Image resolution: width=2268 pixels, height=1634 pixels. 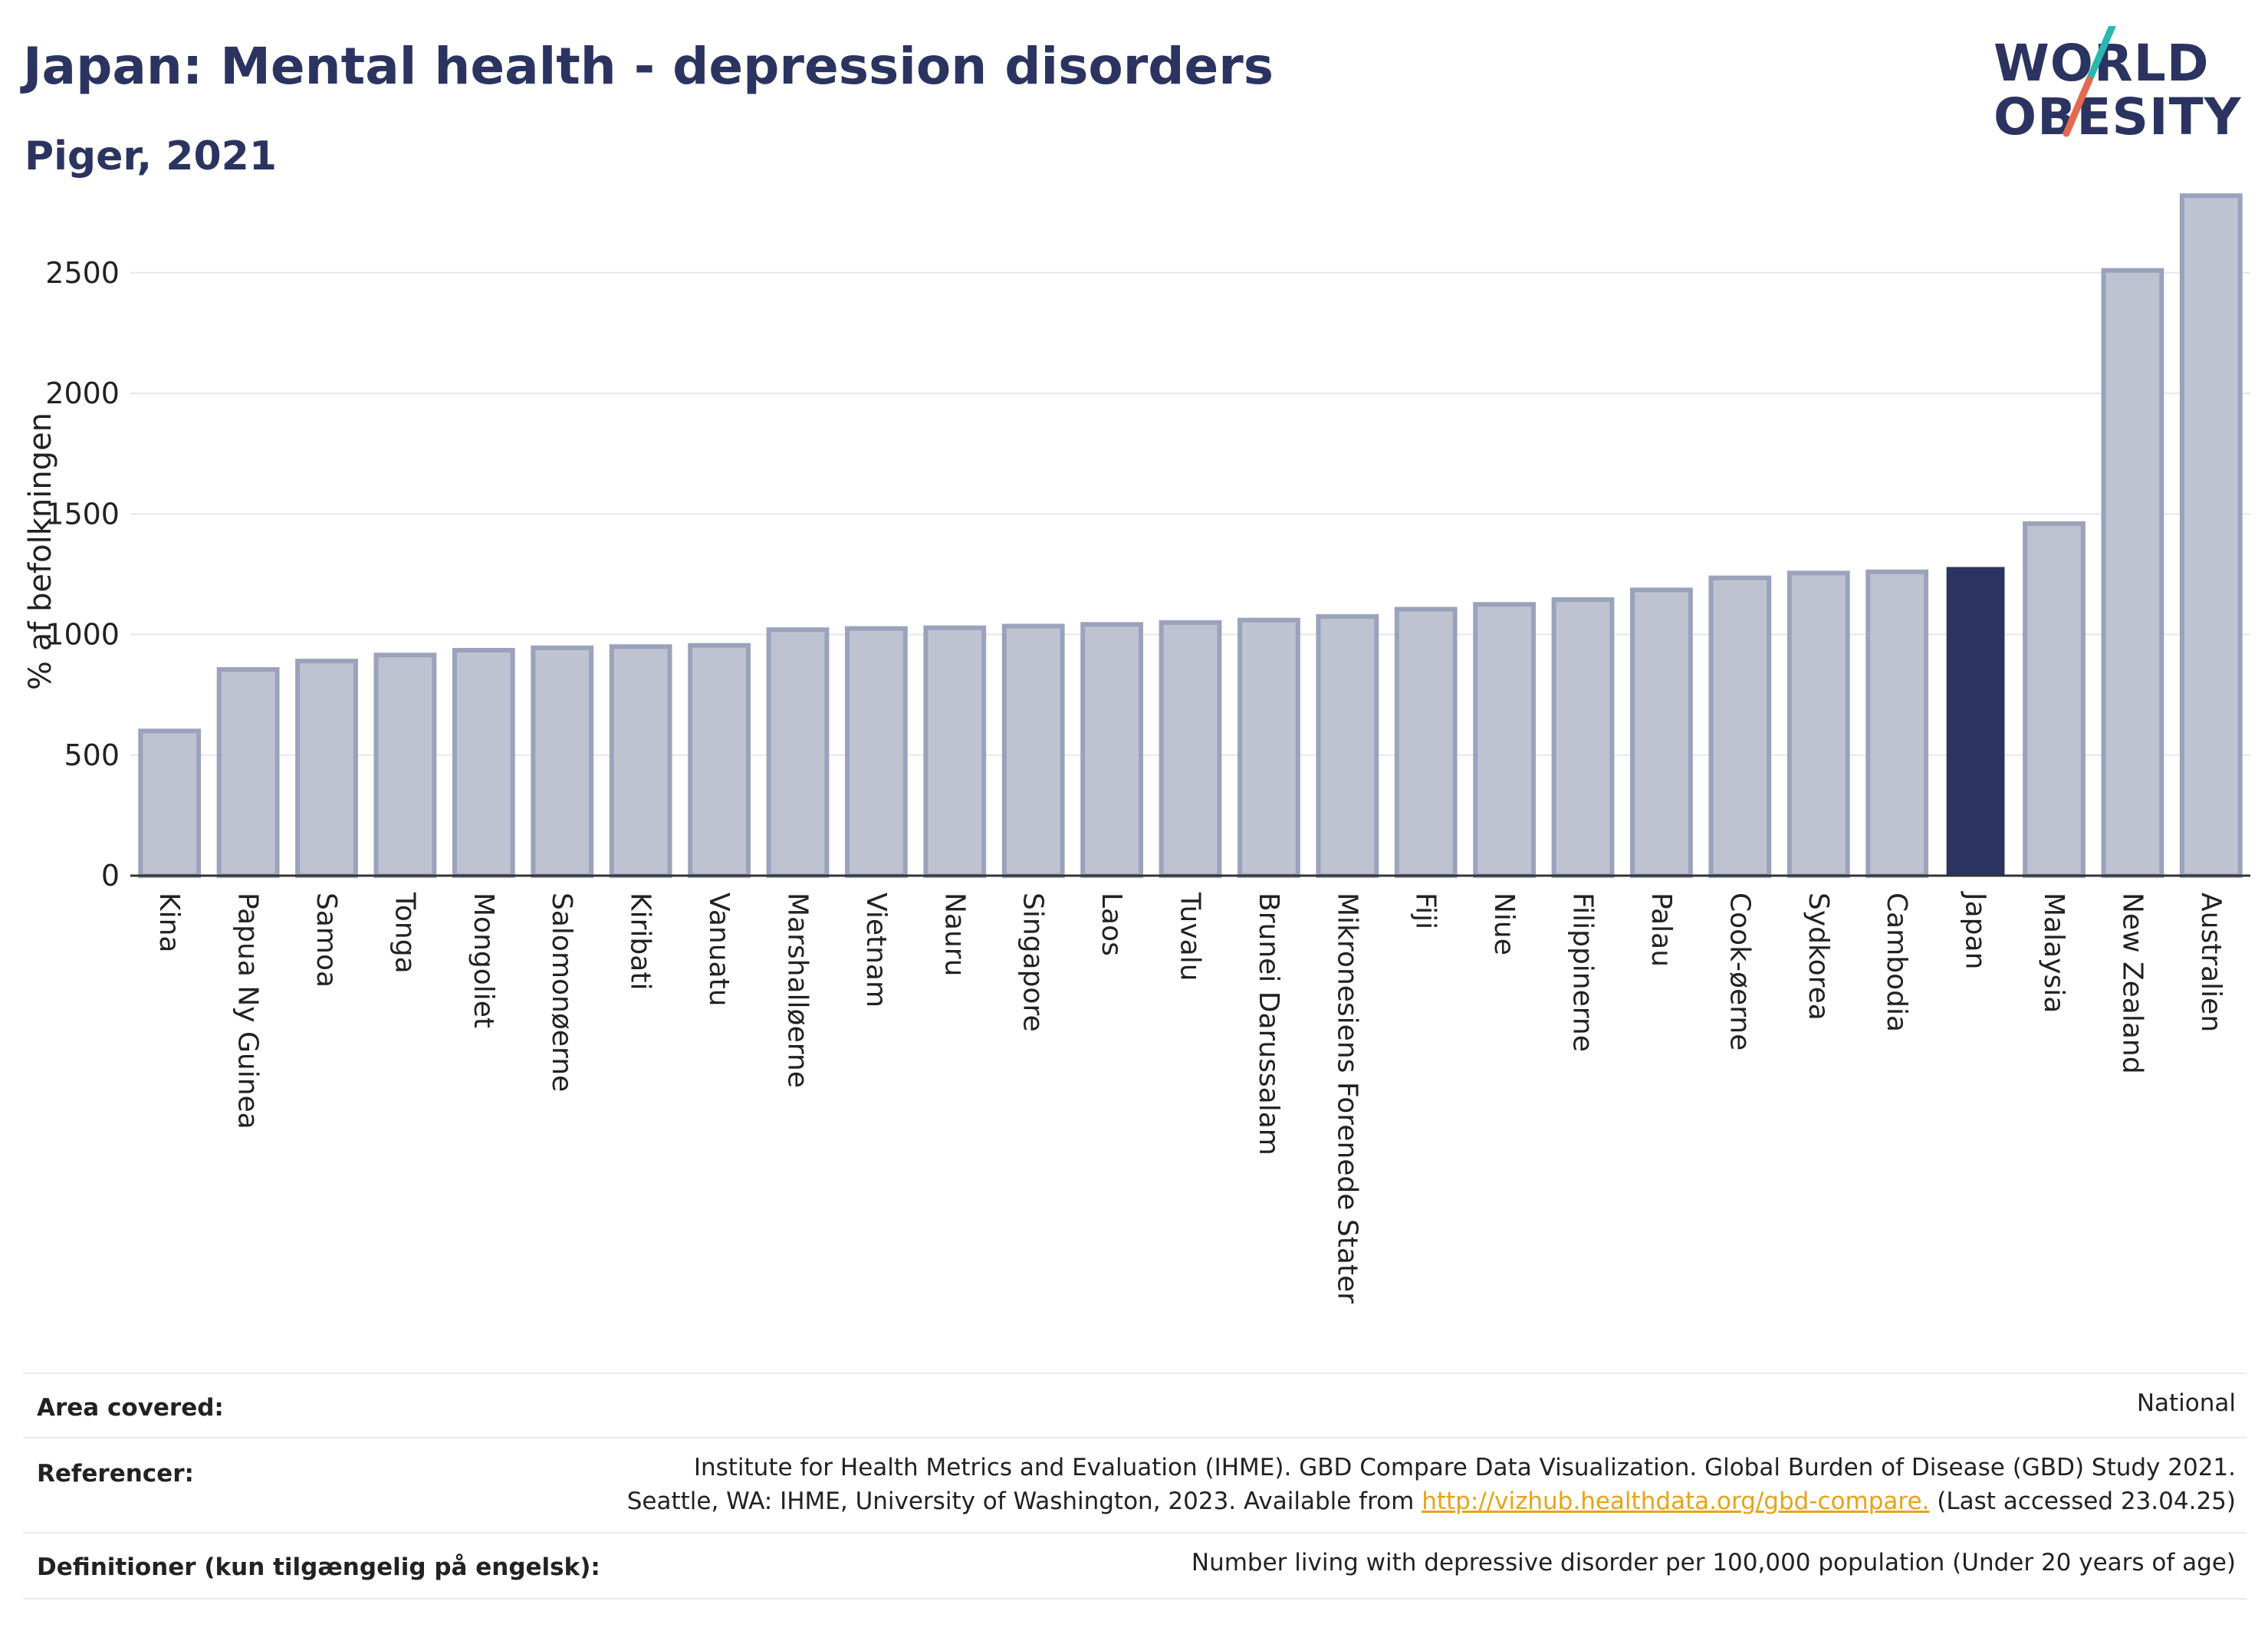 What do you see at coordinates (2082, 1502) in the screenshot?
I see `references-accessed: (Last accessed 23.04.25)` at bounding box center [2082, 1502].